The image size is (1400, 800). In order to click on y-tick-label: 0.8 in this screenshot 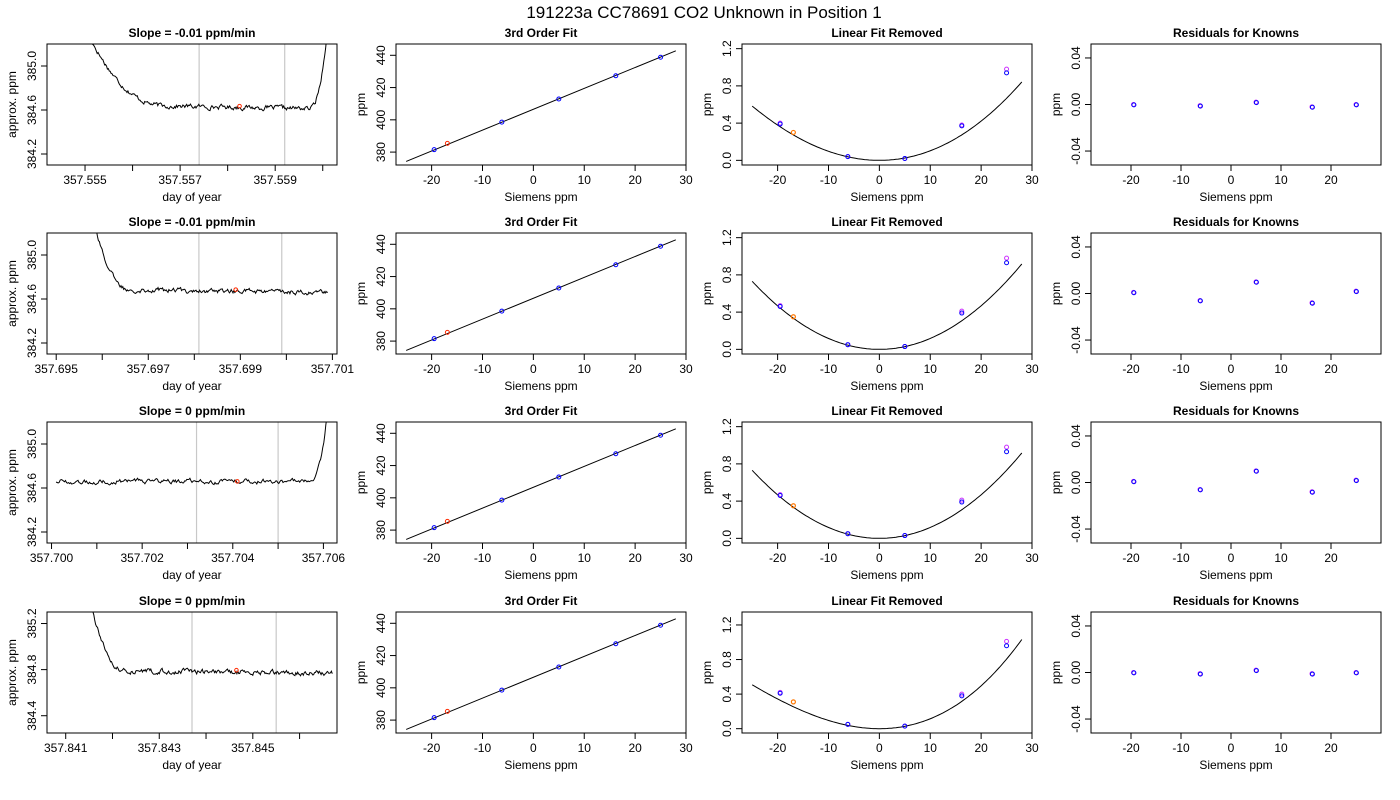, I will do `click(727, 463)`.